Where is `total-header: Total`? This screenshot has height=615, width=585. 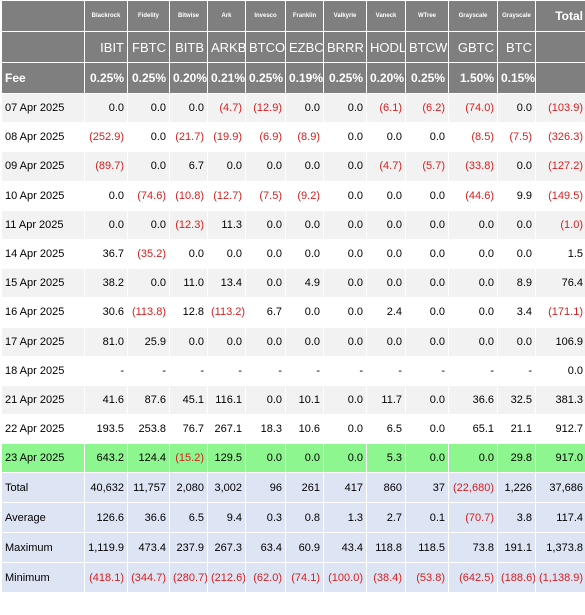
total-header: Total is located at coordinates (560, 16).